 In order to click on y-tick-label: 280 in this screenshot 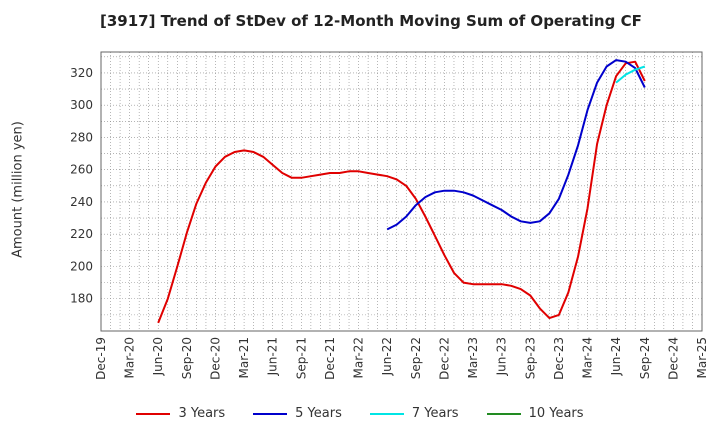, I will do `click(81, 137)`.